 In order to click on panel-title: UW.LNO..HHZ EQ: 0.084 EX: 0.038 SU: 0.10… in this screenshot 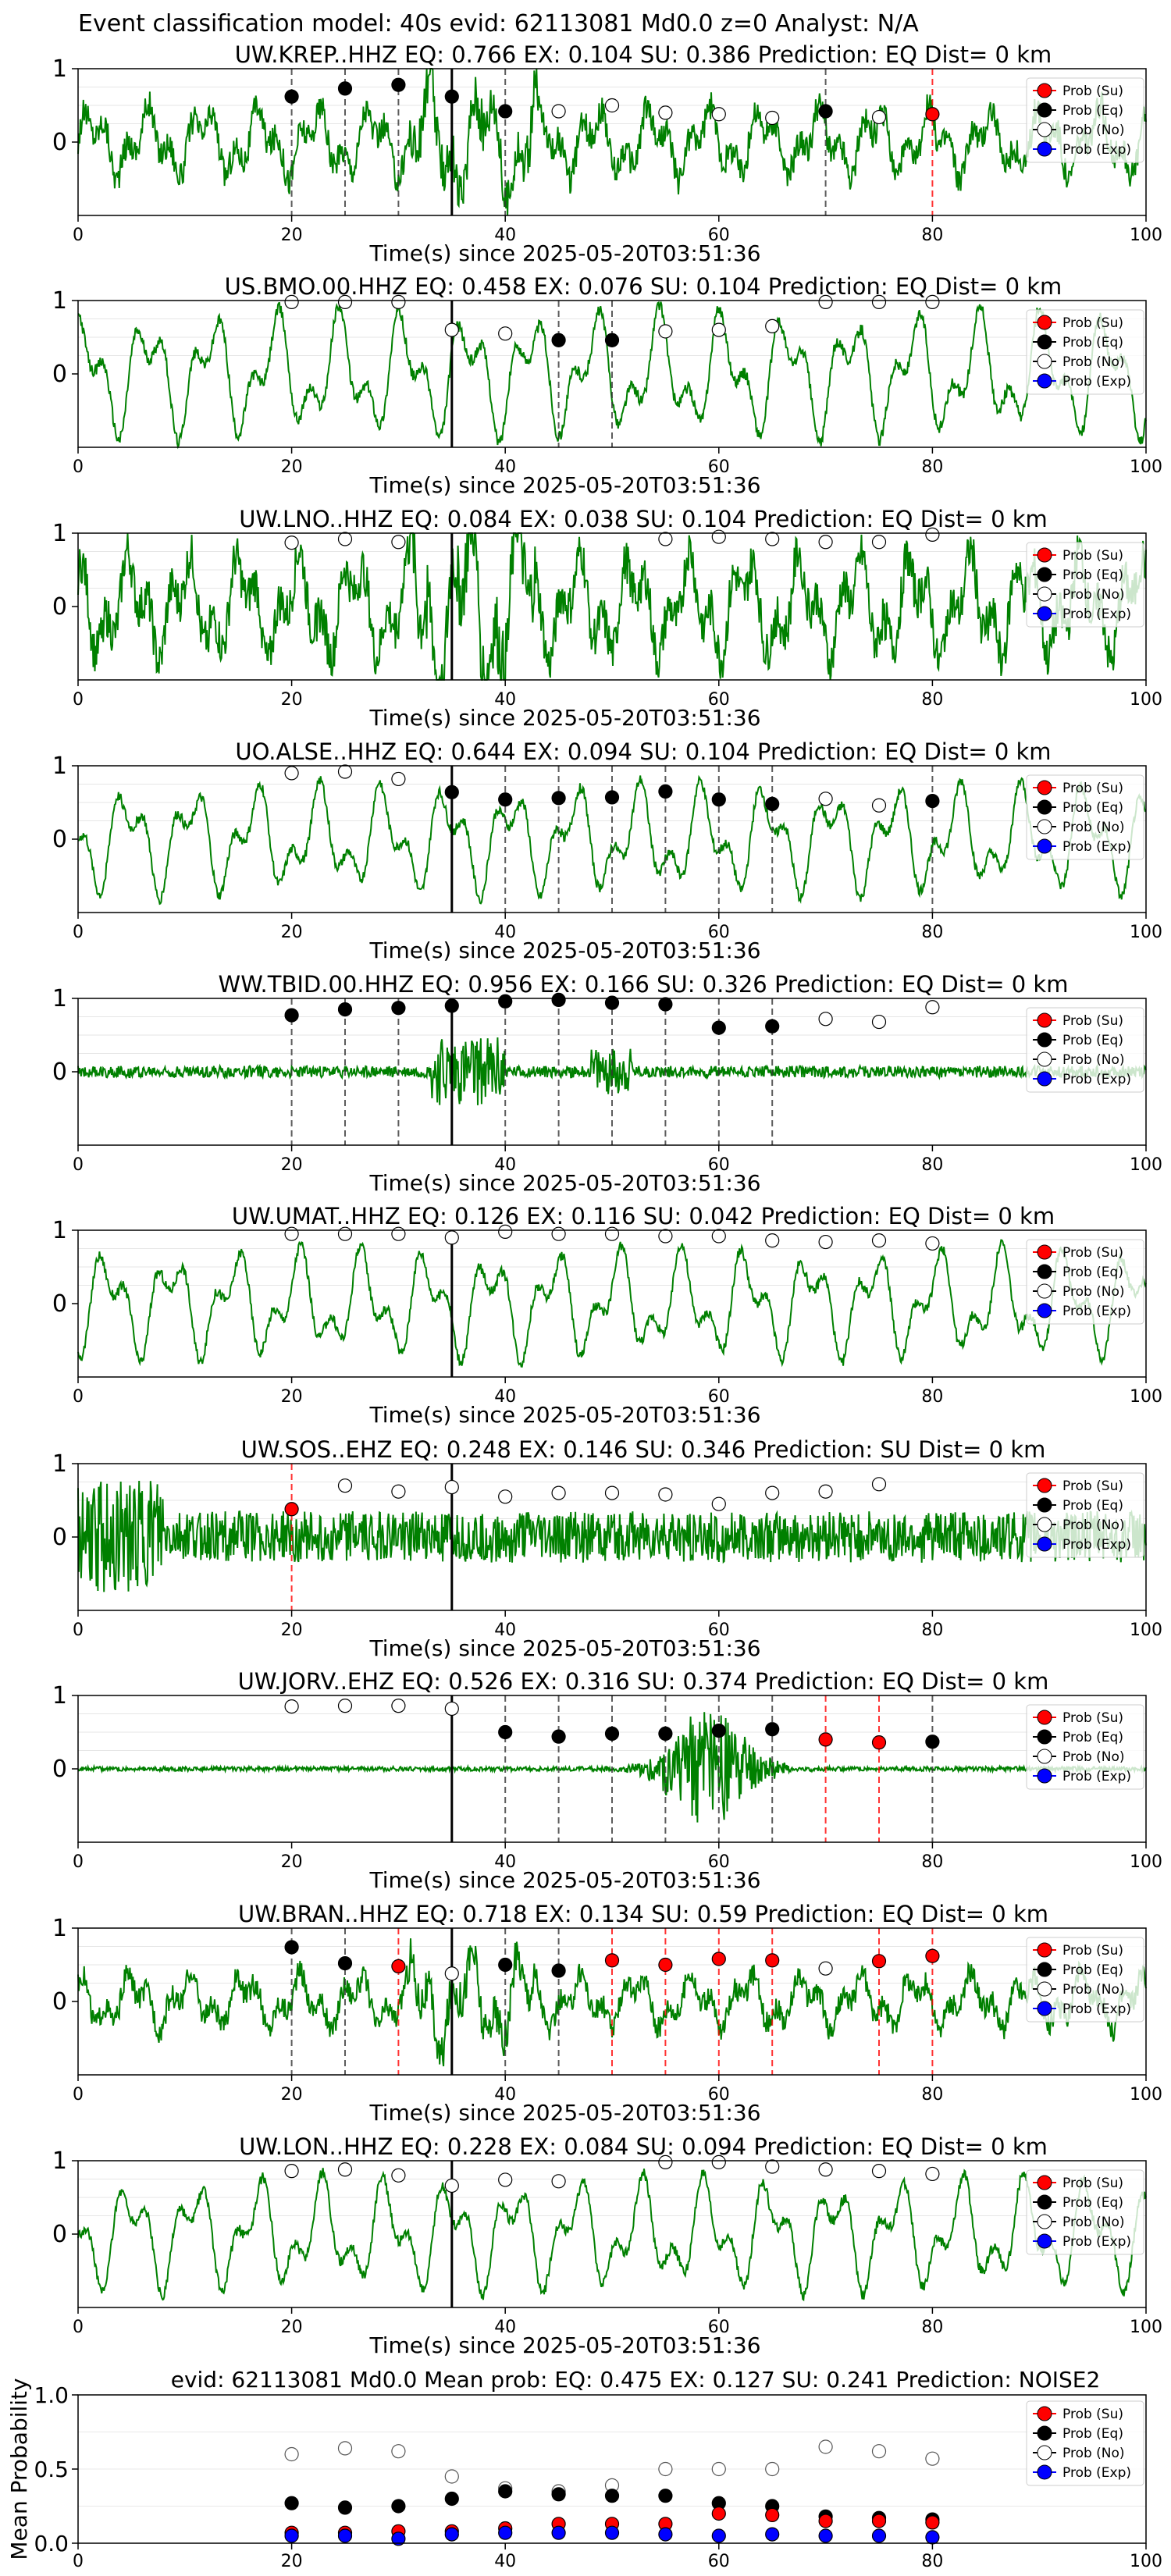, I will do `click(643, 519)`.